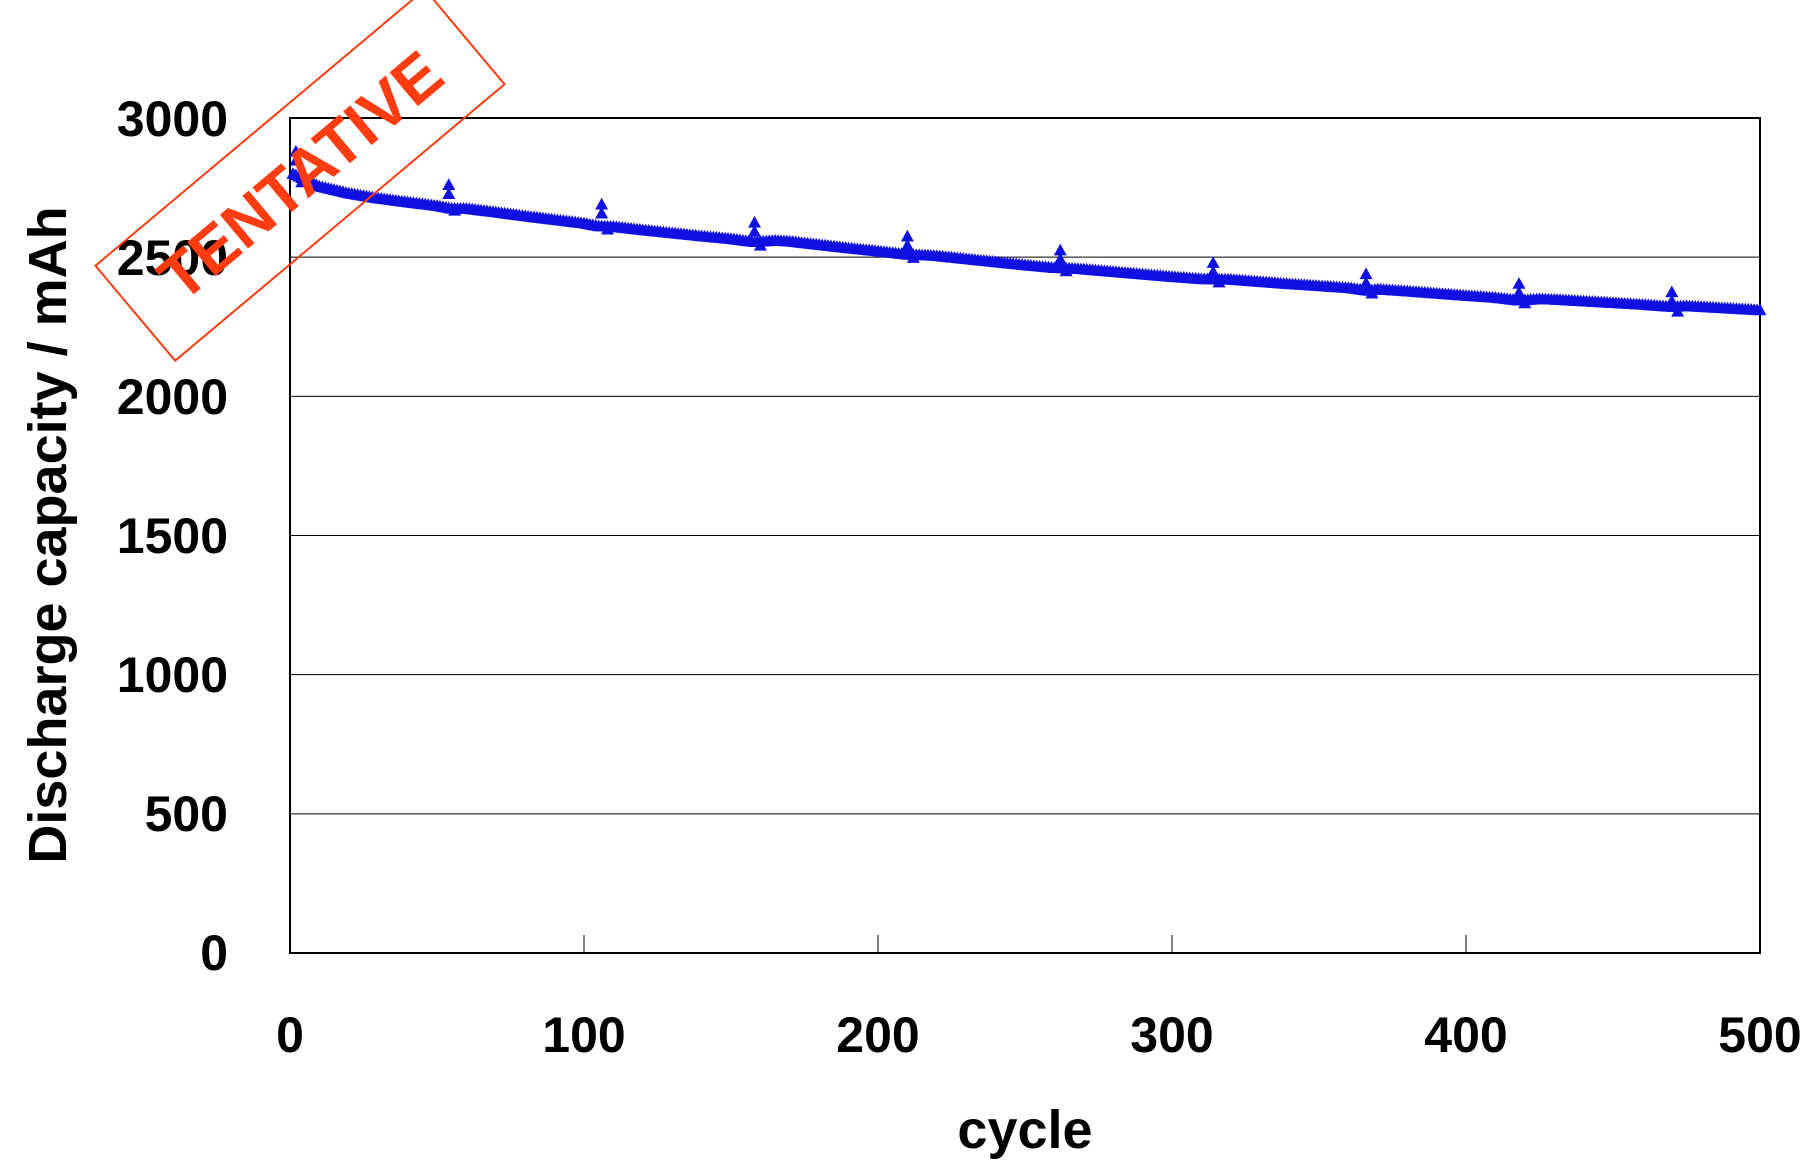 The width and height of the screenshot is (1818, 1161). What do you see at coordinates (172, 119) in the screenshot?
I see `y-tick-label: 3000` at bounding box center [172, 119].